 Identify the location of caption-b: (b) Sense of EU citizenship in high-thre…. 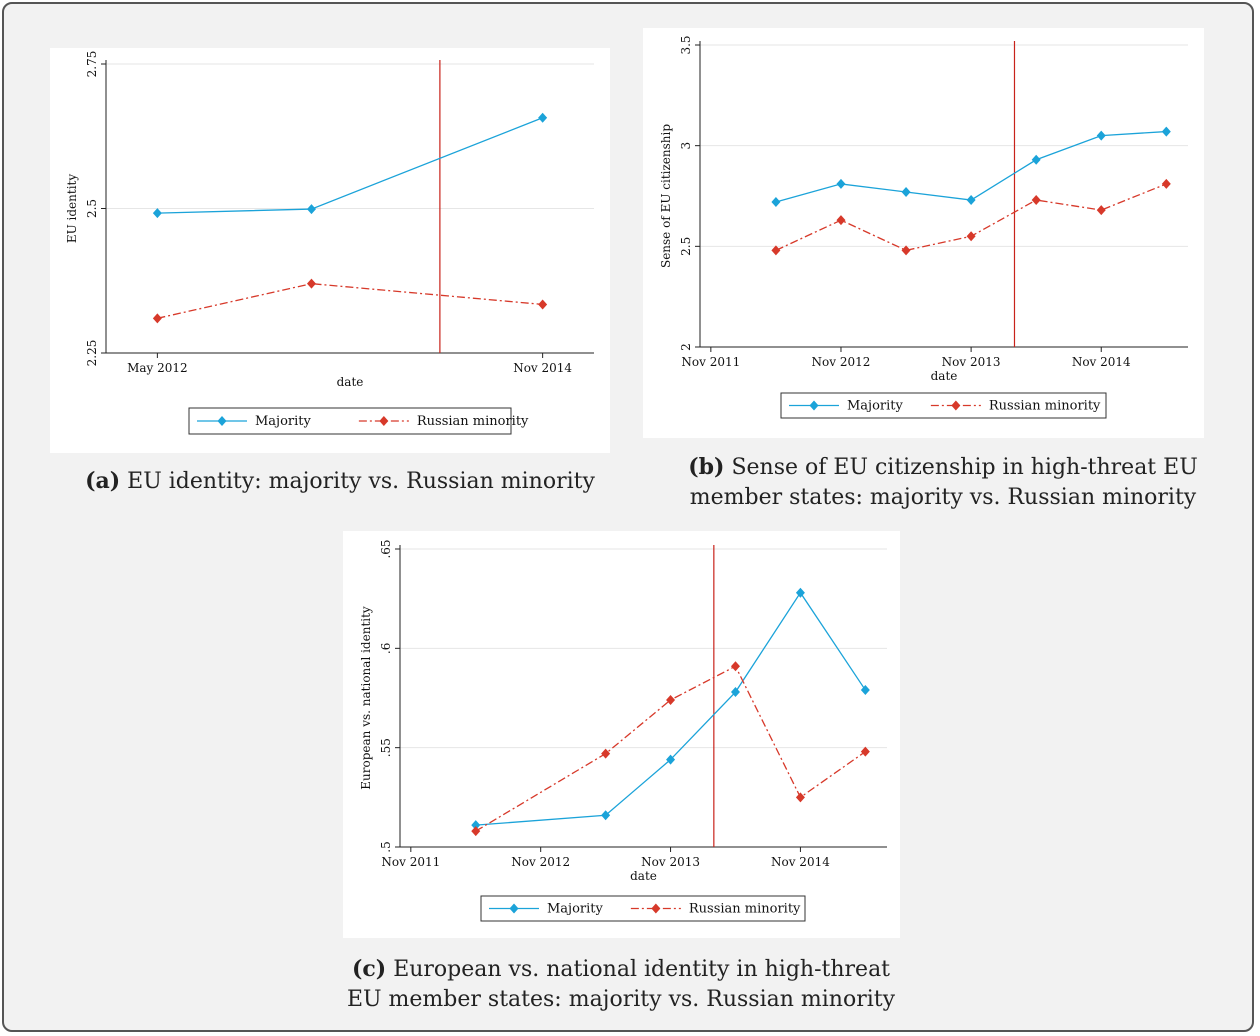
(943, 482).